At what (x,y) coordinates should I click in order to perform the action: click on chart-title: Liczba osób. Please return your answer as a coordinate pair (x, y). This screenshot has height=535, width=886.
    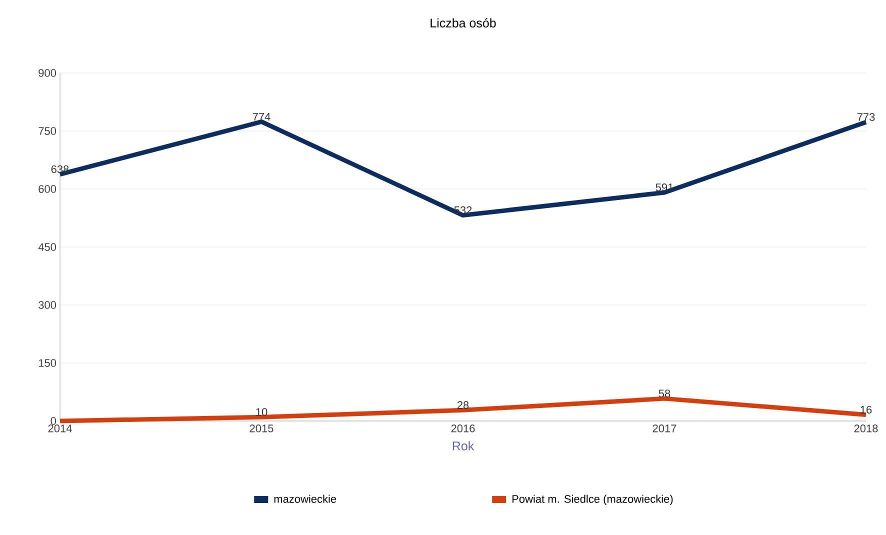
    Looking at the image, I should click on (463, 23).